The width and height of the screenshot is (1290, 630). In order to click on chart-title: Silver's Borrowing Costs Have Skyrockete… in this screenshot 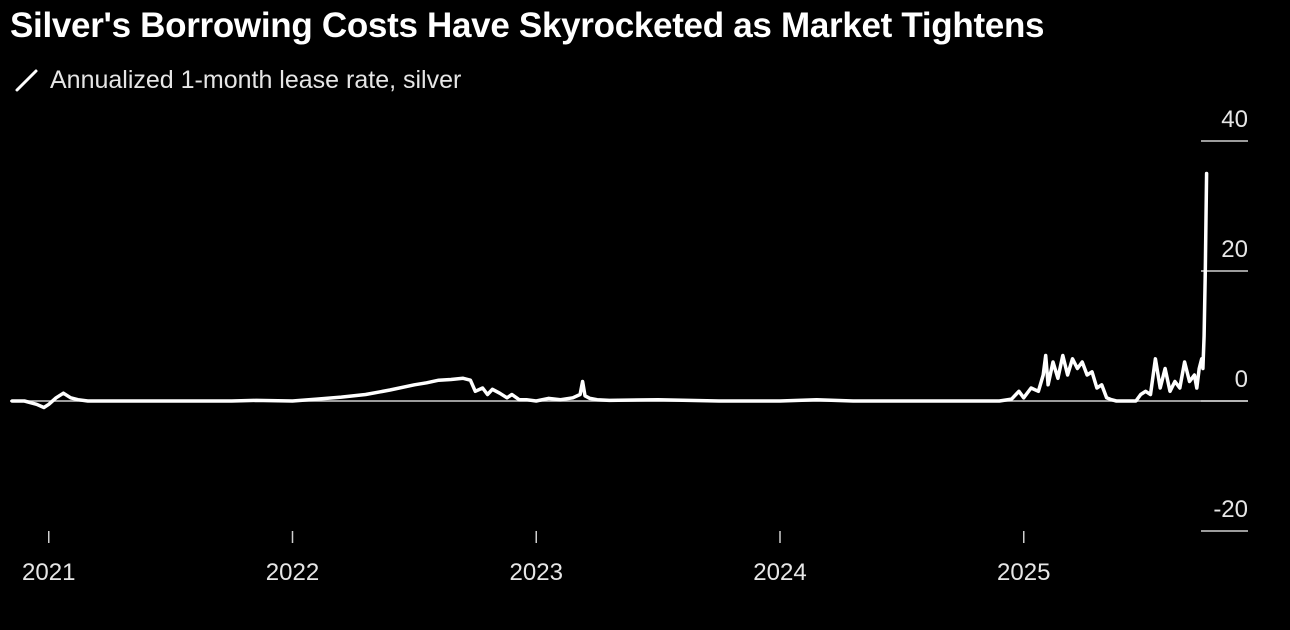, I will do `click(527, 25)`.